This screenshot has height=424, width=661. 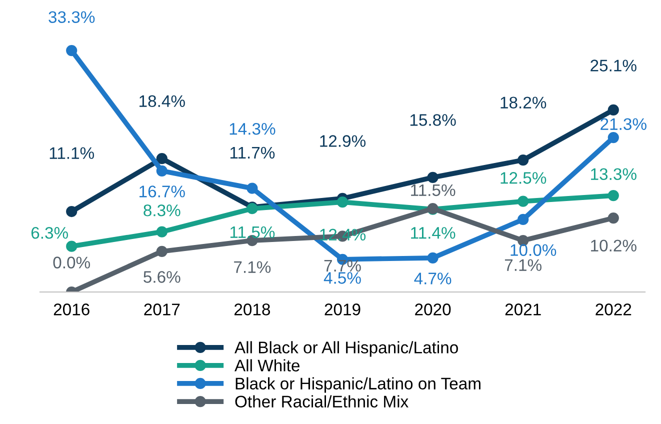 I want to click on legend-label: Other Racial/Ethnic Mix, so click(x=321, y=401).